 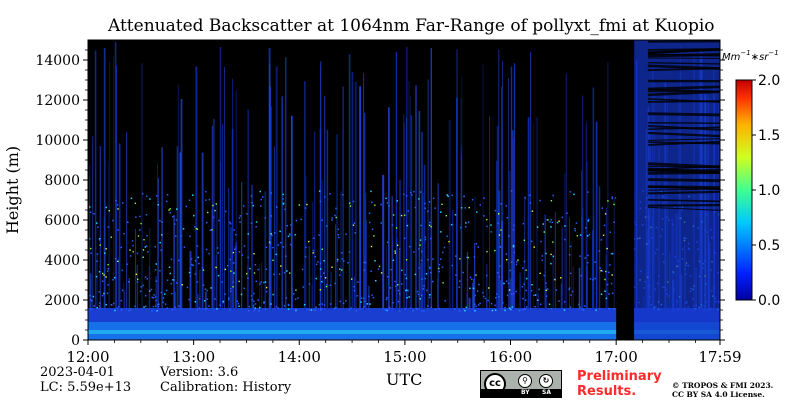 I want to click on colorbar-tick-label: 2.0, so click(x=769, y=81).